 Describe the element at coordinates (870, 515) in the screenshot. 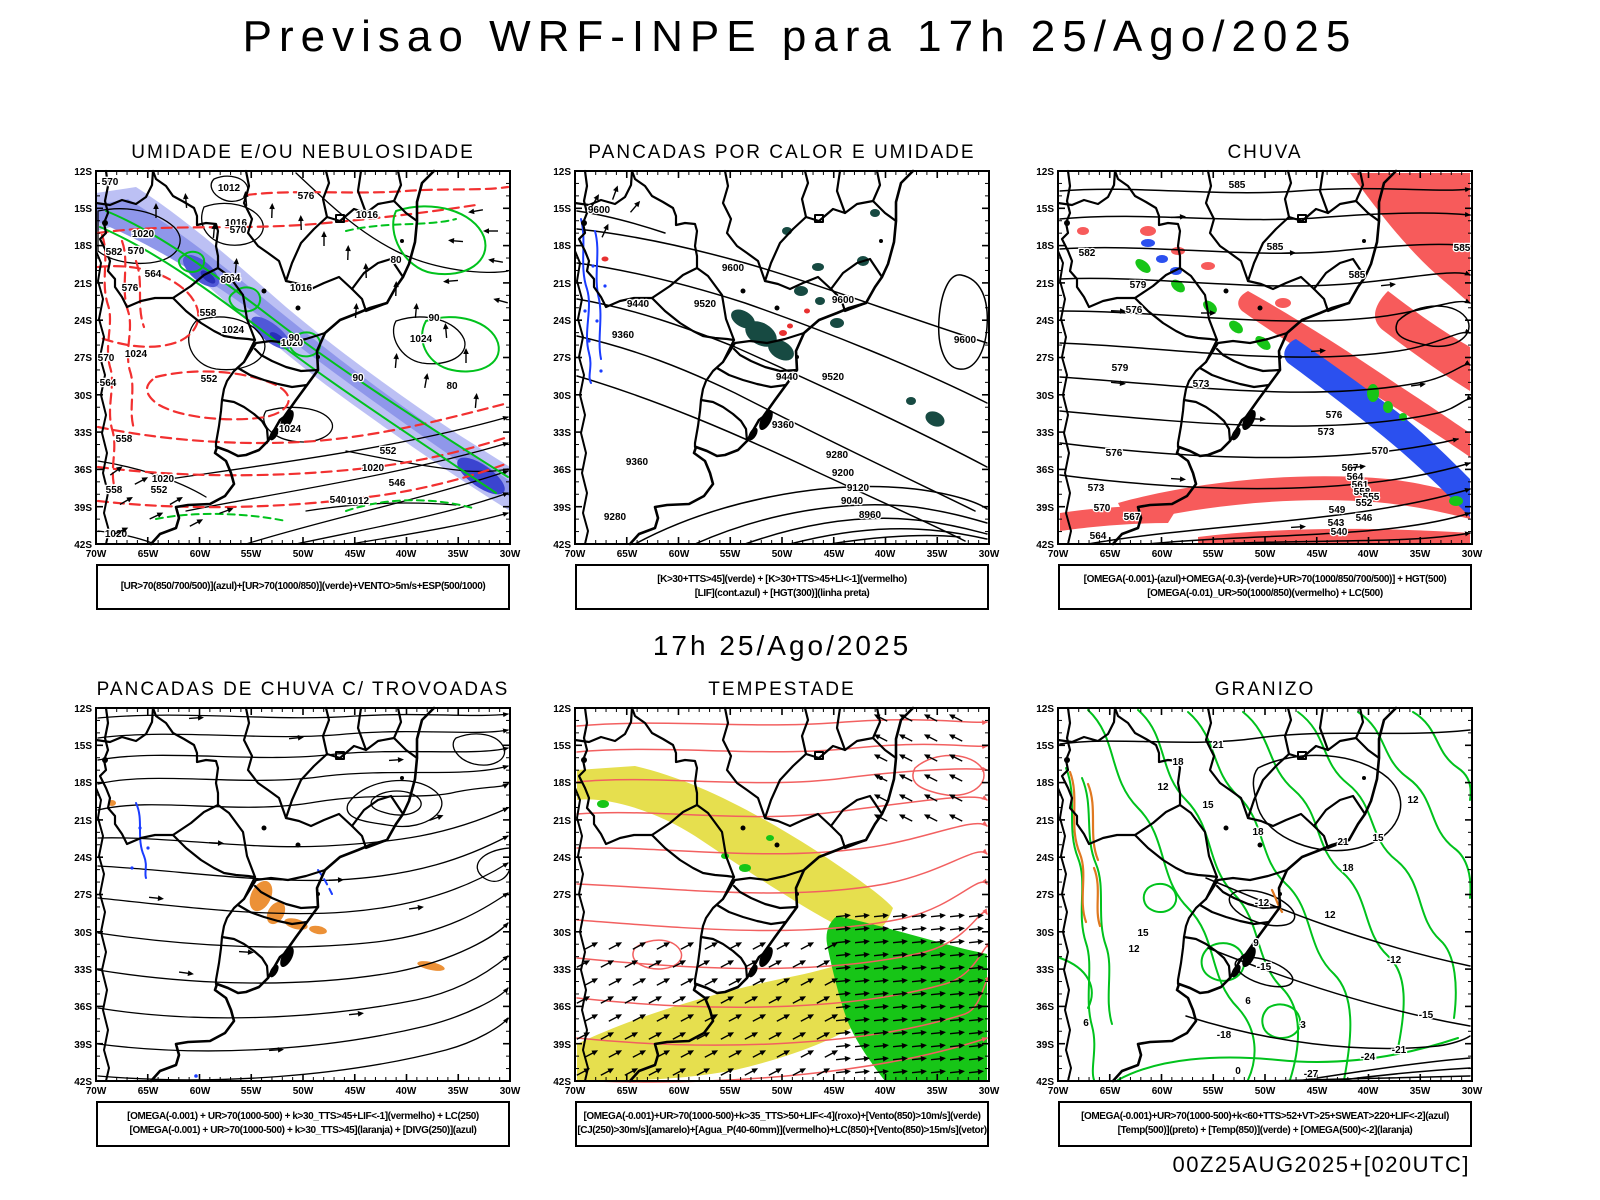

I see `svg-text: 8960` at that location.